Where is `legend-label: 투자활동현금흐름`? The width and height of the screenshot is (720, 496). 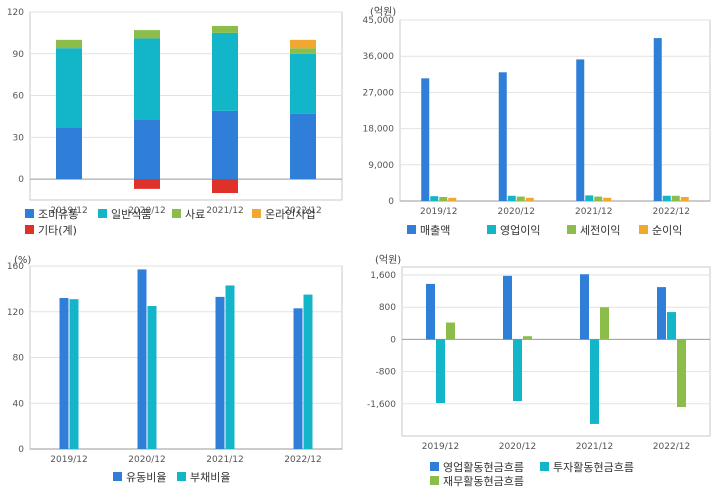 legend-label: 투자활동현금흐름 is located at coordinates (593, 467).